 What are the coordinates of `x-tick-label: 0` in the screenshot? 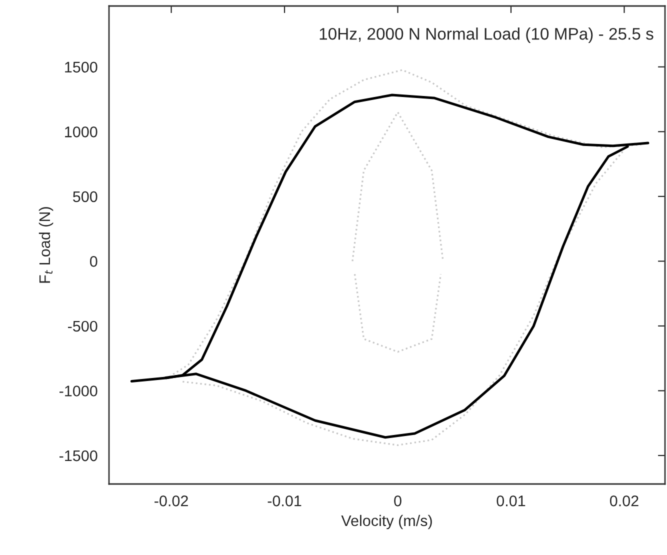 It's located at (398, 501).